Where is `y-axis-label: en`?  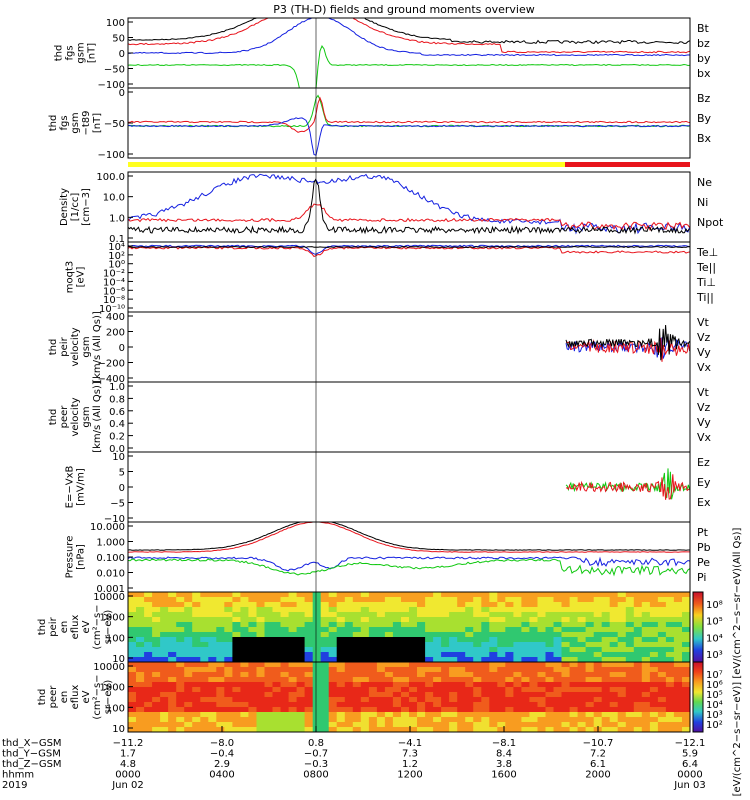
y-axis-label: en is located at coordinates (64, 627).